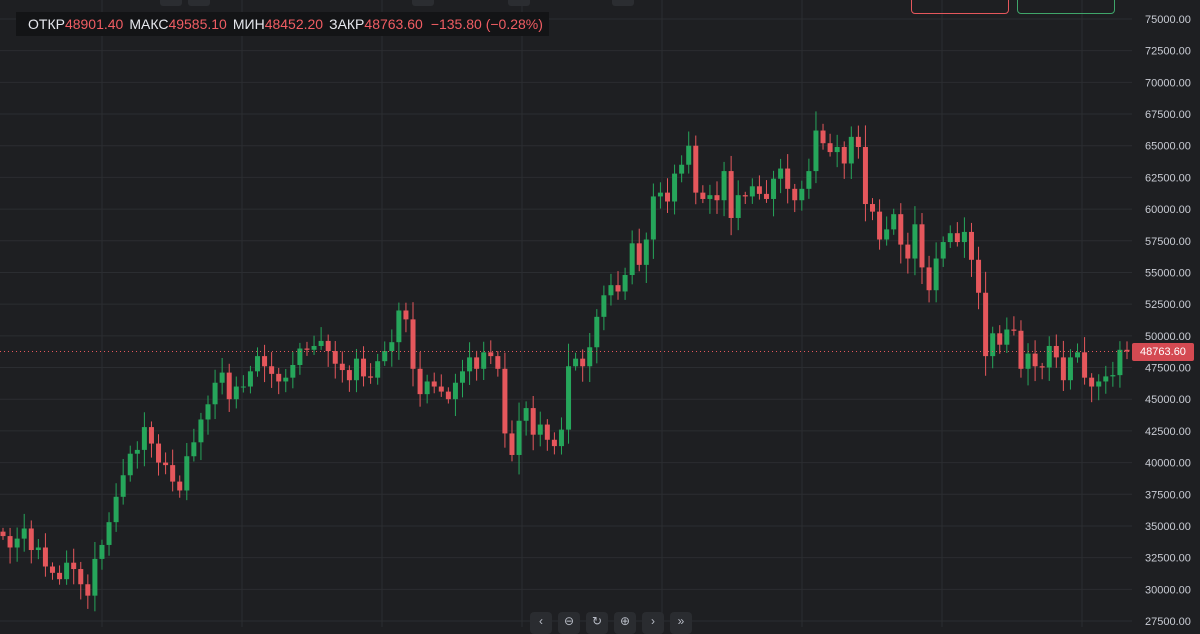 The height and width of the screenshot is (634, 1200). What do you see at coordinates (653, 623) in the screenshot?
I see `chevron-right-icon: ›` at bounding box center [653, 623].